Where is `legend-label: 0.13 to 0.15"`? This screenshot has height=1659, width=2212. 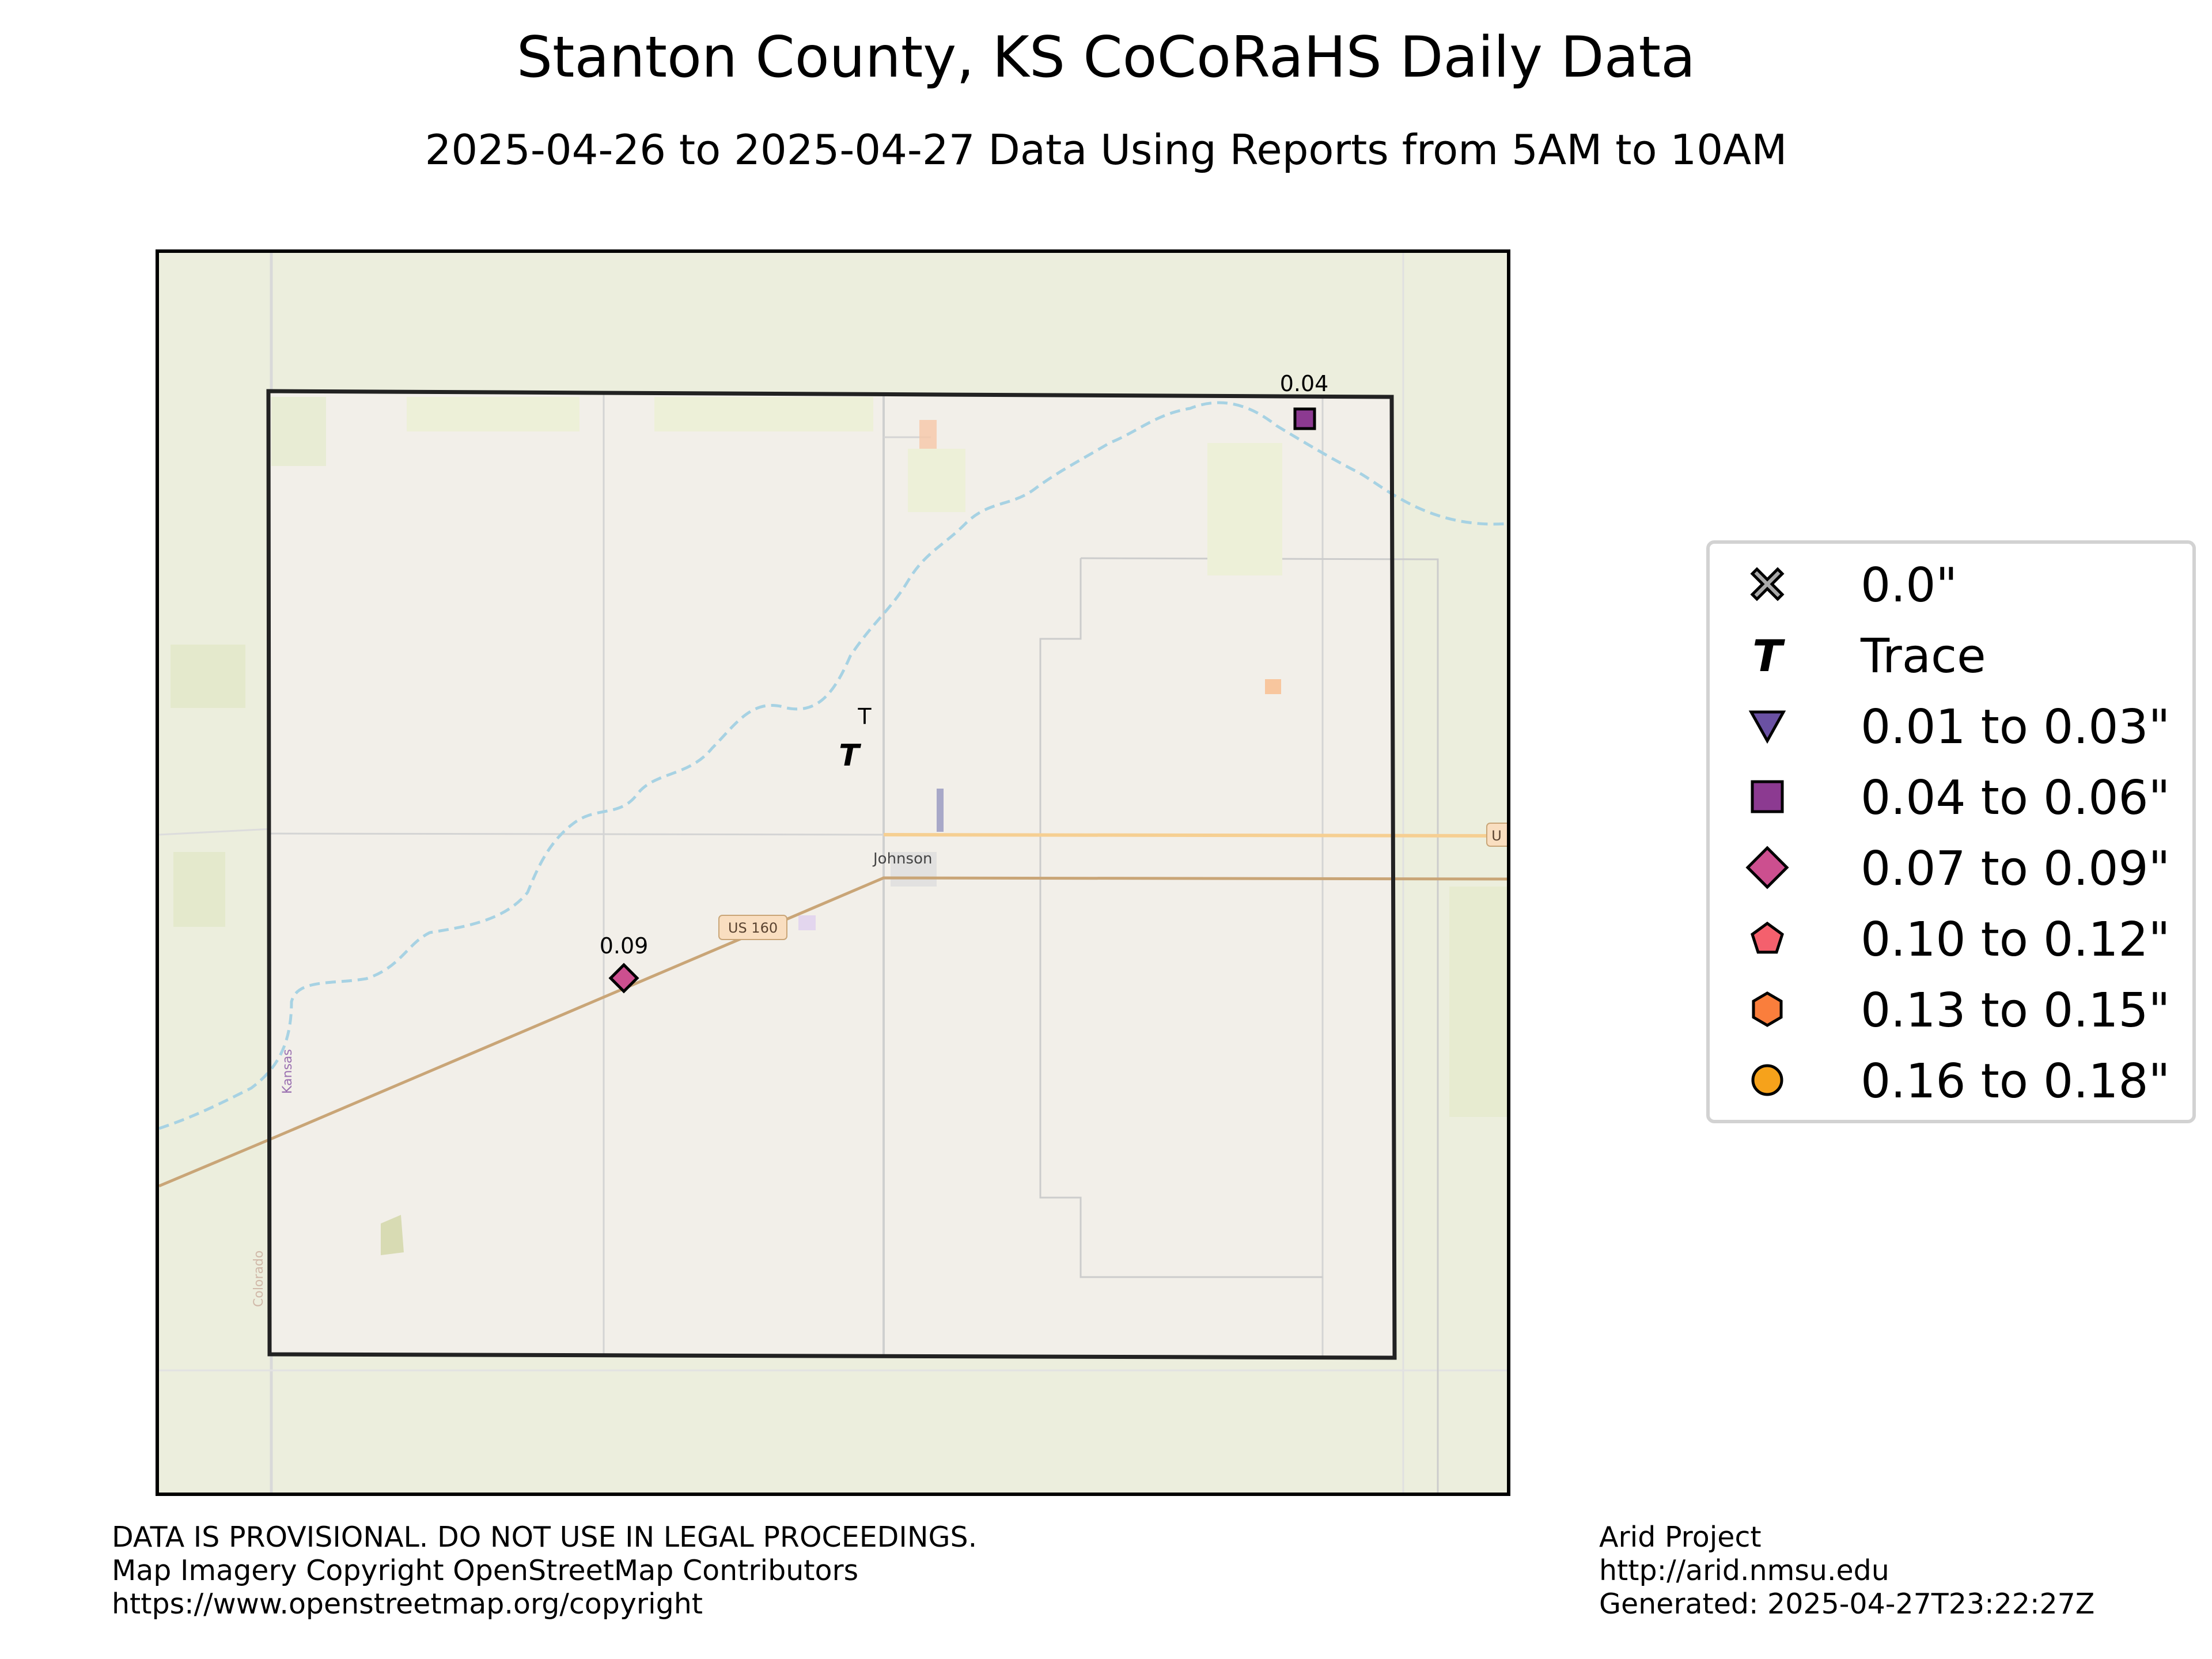 legend-label: 0.13 to 0.15" is located at coordinates (2016, 1010).